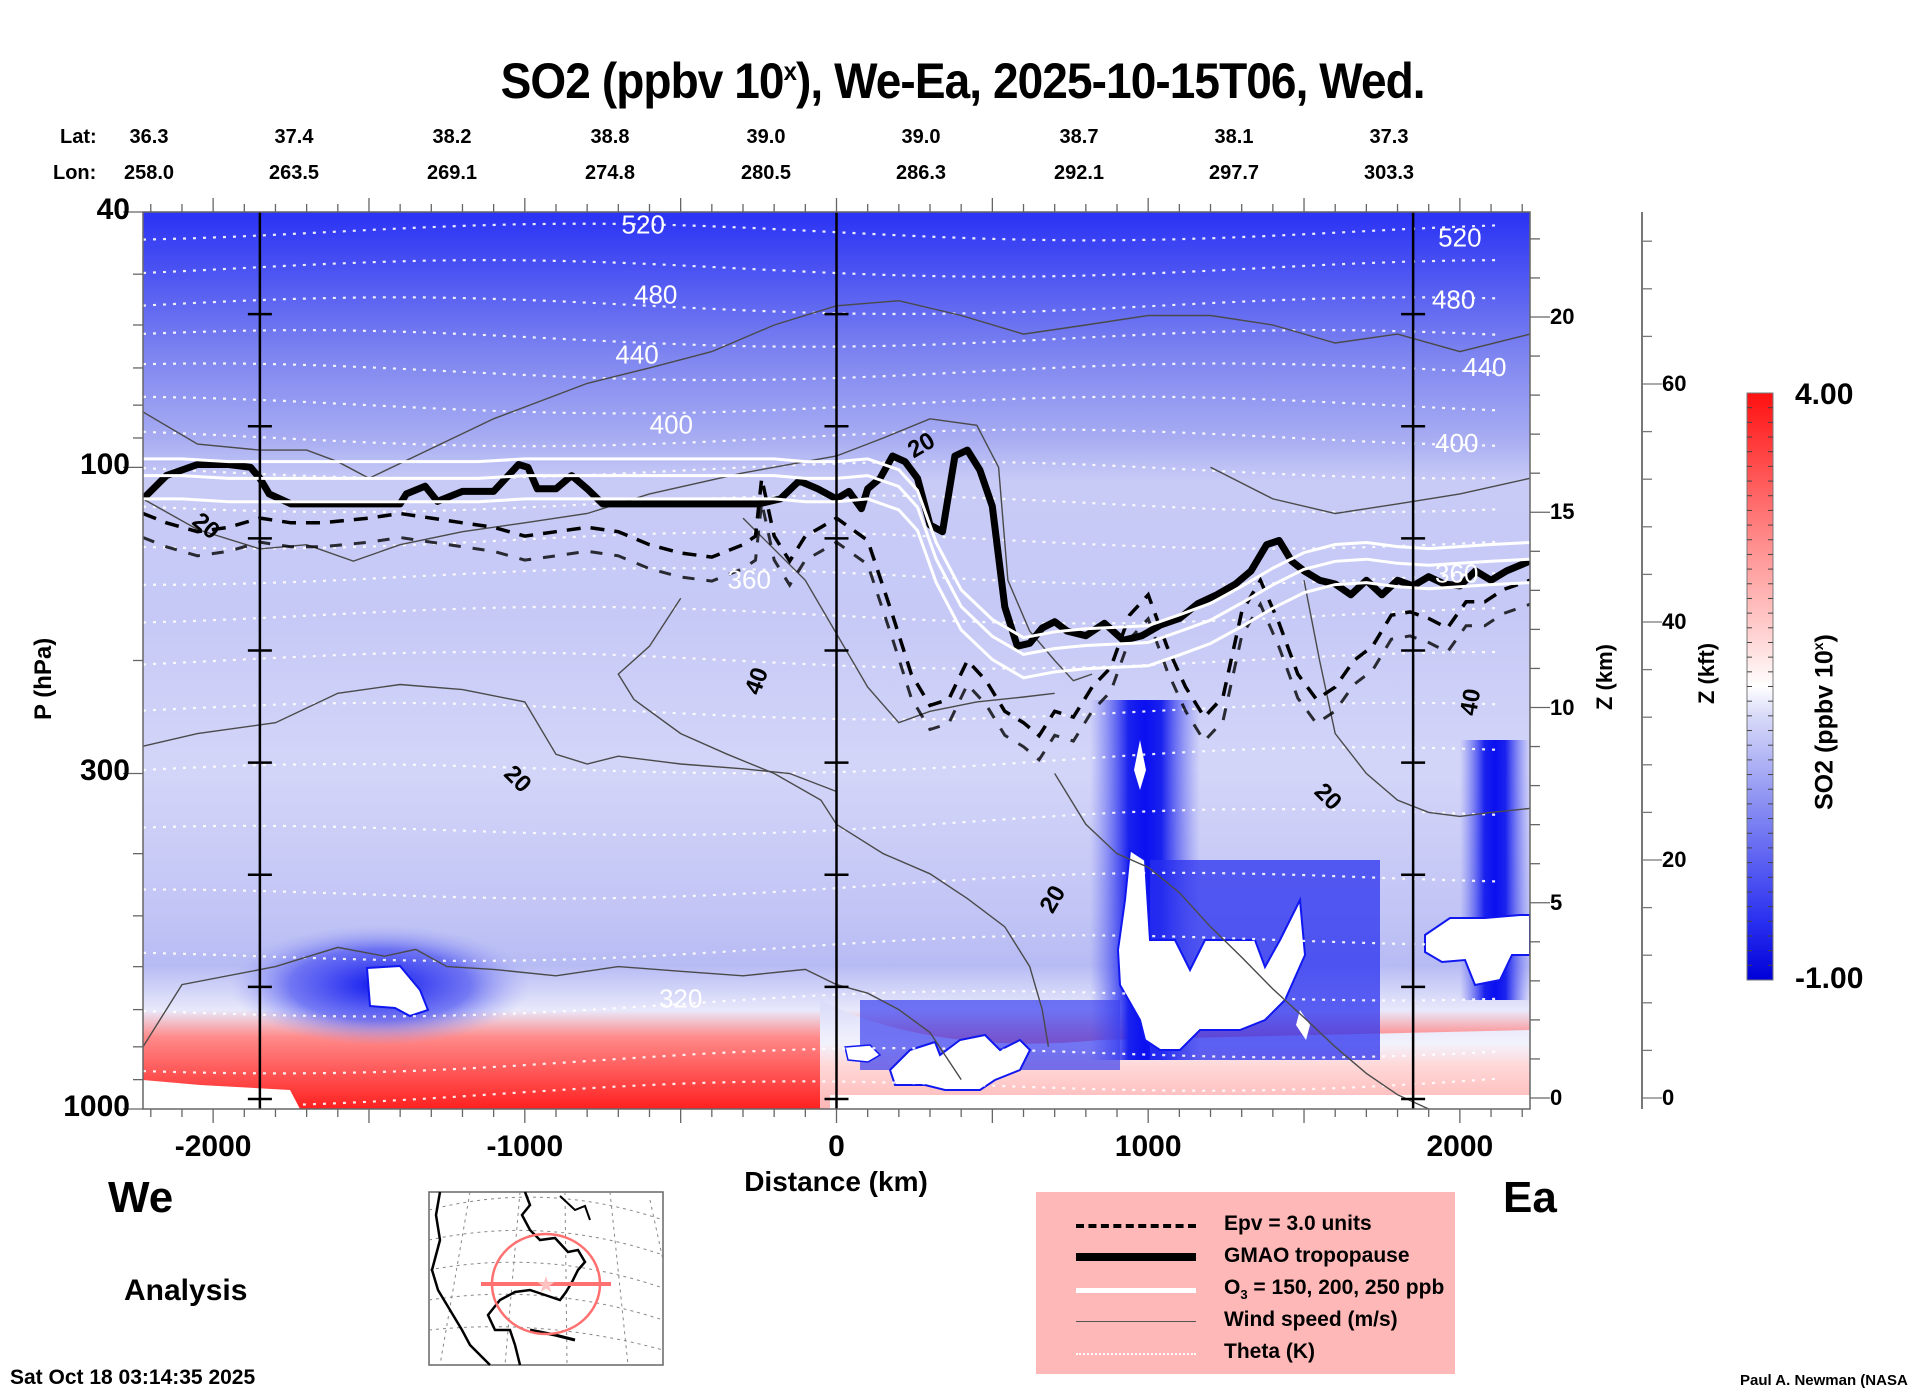 This screenshot has height=1394, width=1926. Describe the element at coordinates (1136, 1226) in the screenshot. I see `legend-dashed-line-icon` at that location.